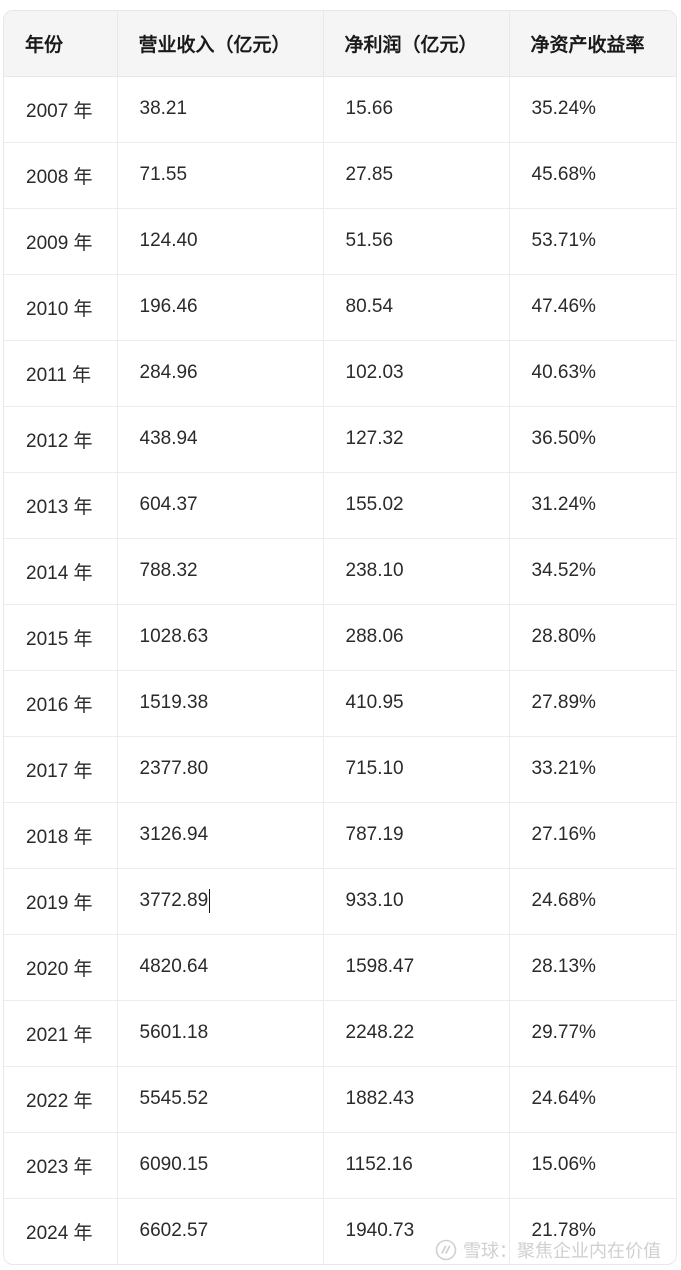 The height and width of the screenshot is (1270, 681). Describe the element at coordinates (563, 768) in the screenshot. I see `cell-roe-text: 33.21%` at that location.